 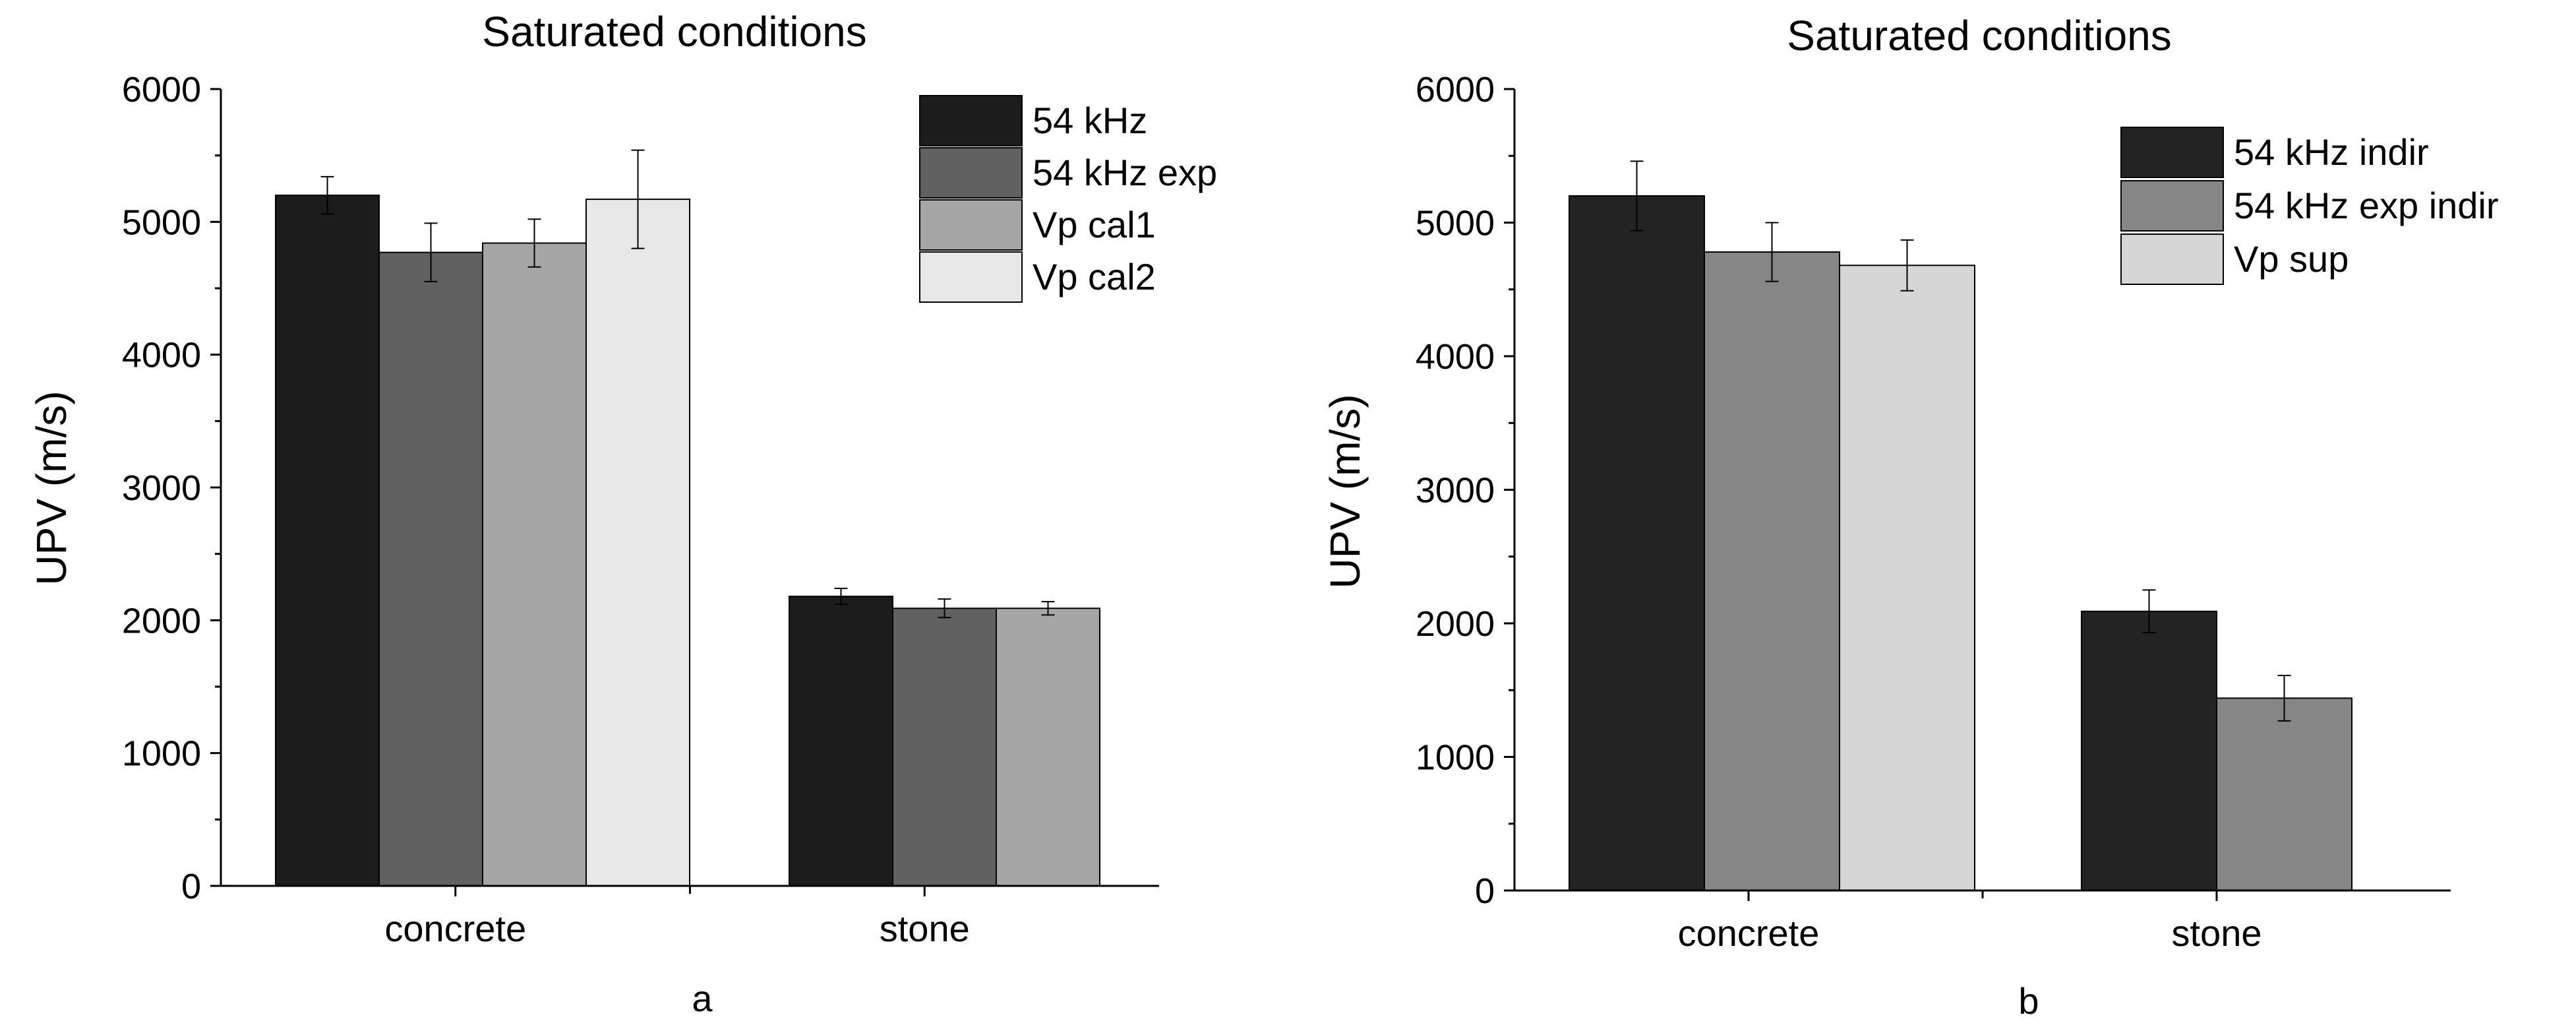 I want to click on legend-item: 54 kHz exp, so click(x=1068, y=173).